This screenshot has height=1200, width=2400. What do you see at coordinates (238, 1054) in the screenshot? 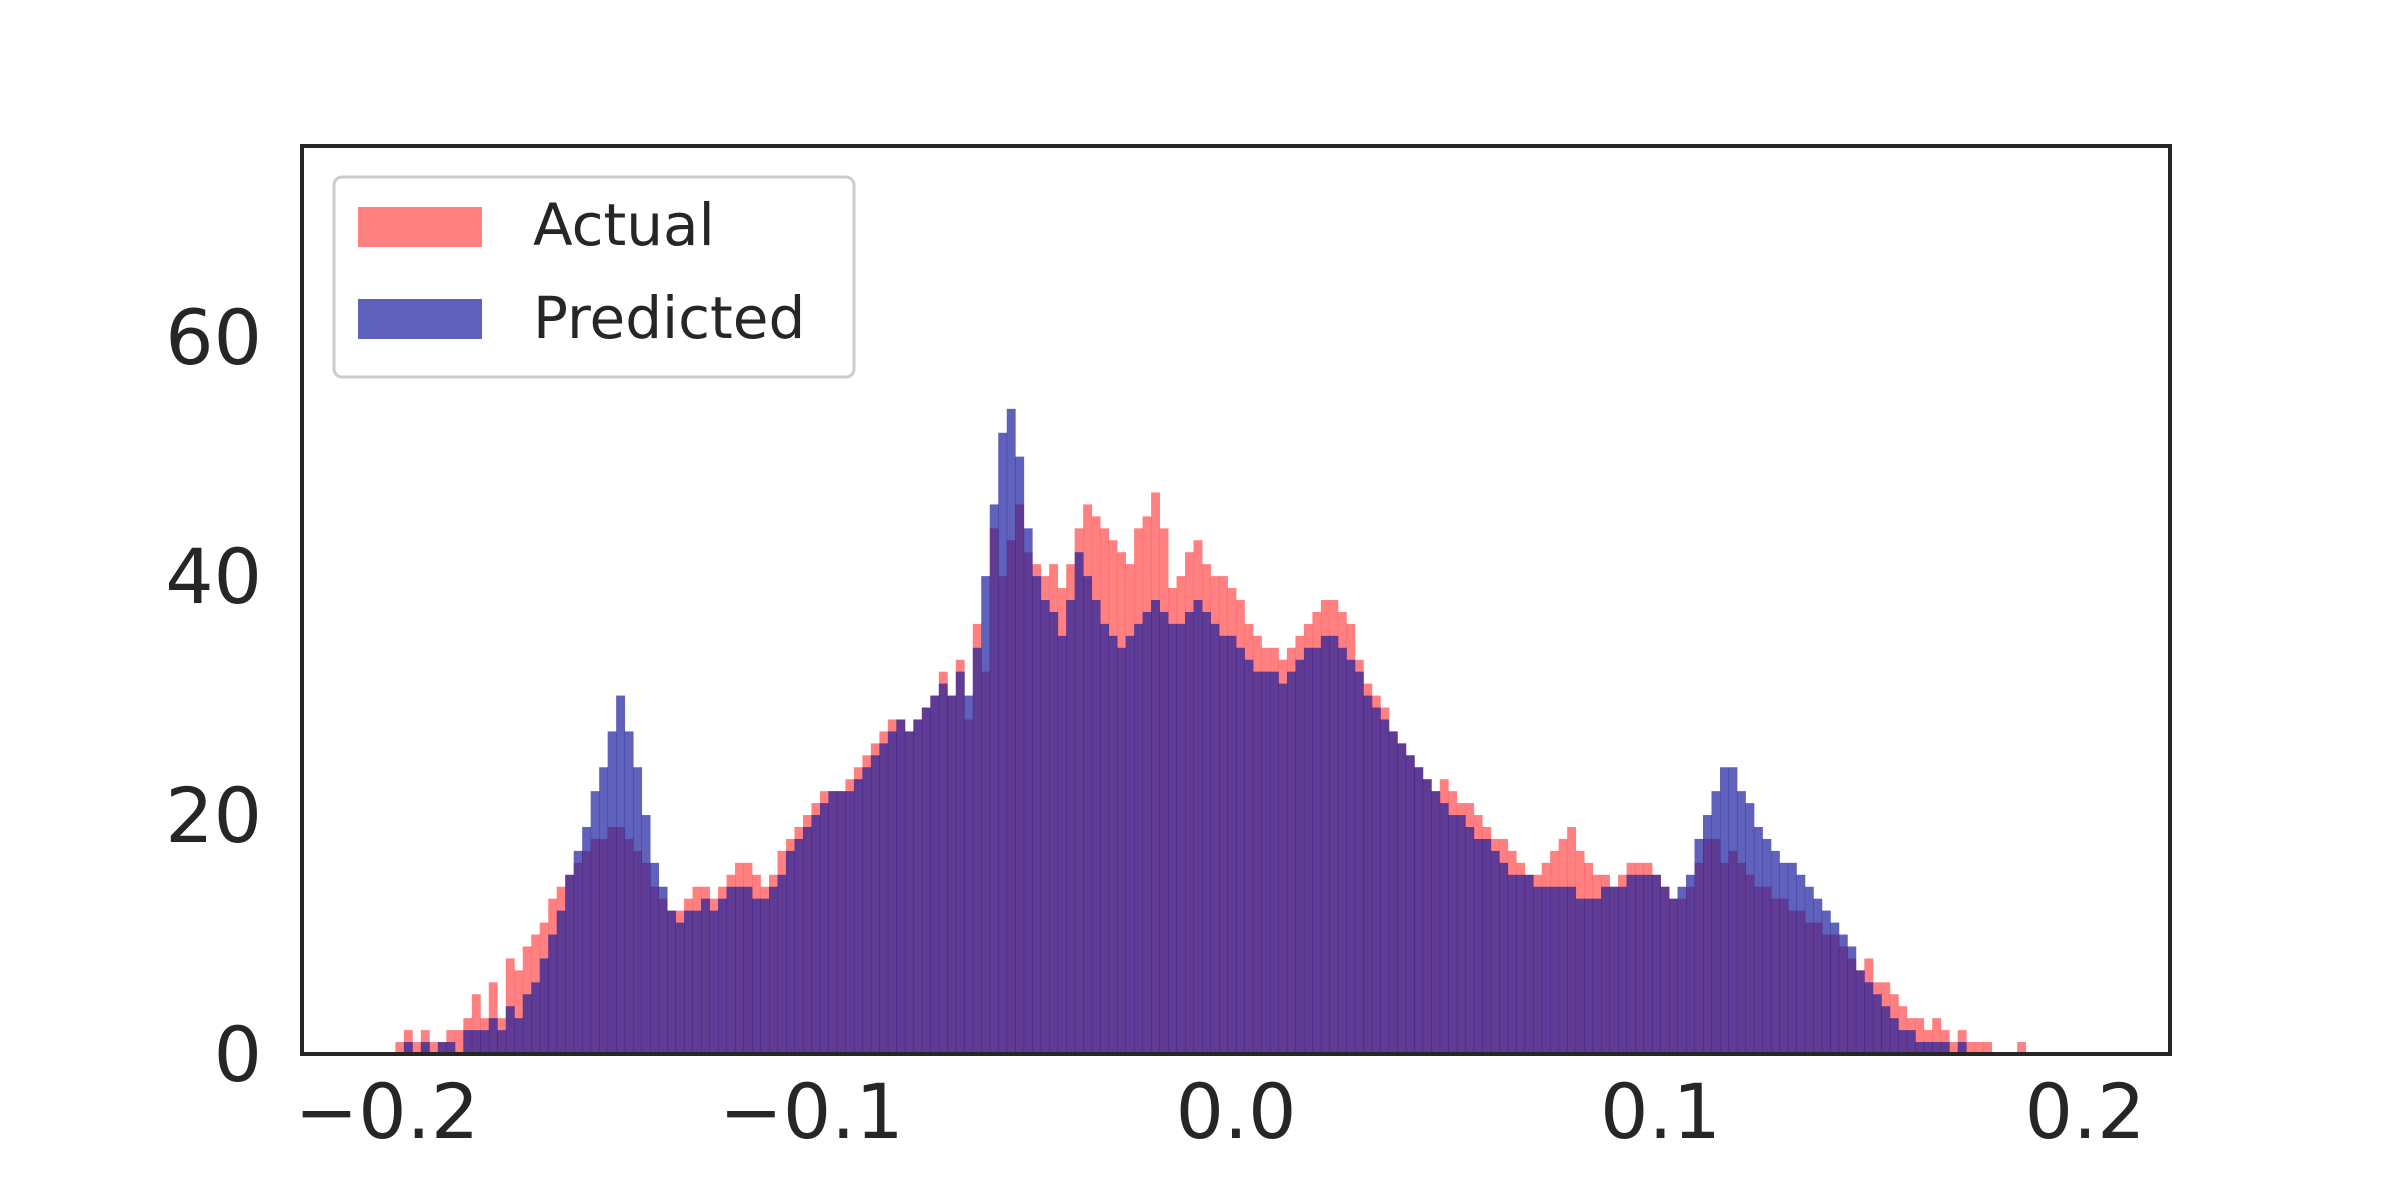
I see `y-tick-label: 0` at bounding box center [238, 1054].